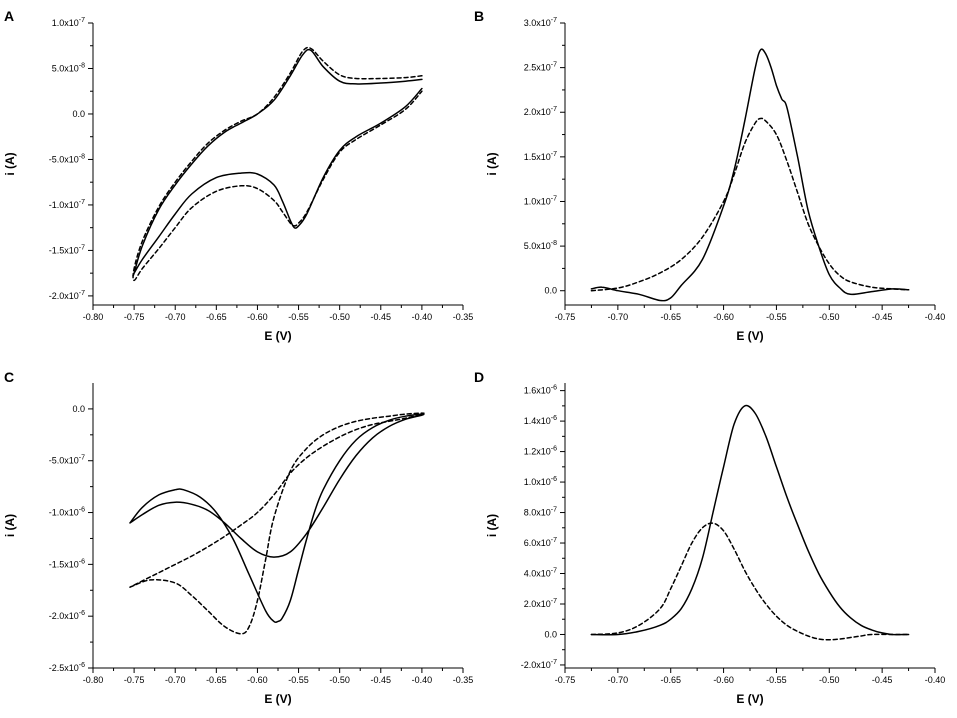  What do you see at coordinates (540, 573) in the screenshot?
I see `y-tick-label: 4.0x10⁻⁷` at bounding box center [540, 573].